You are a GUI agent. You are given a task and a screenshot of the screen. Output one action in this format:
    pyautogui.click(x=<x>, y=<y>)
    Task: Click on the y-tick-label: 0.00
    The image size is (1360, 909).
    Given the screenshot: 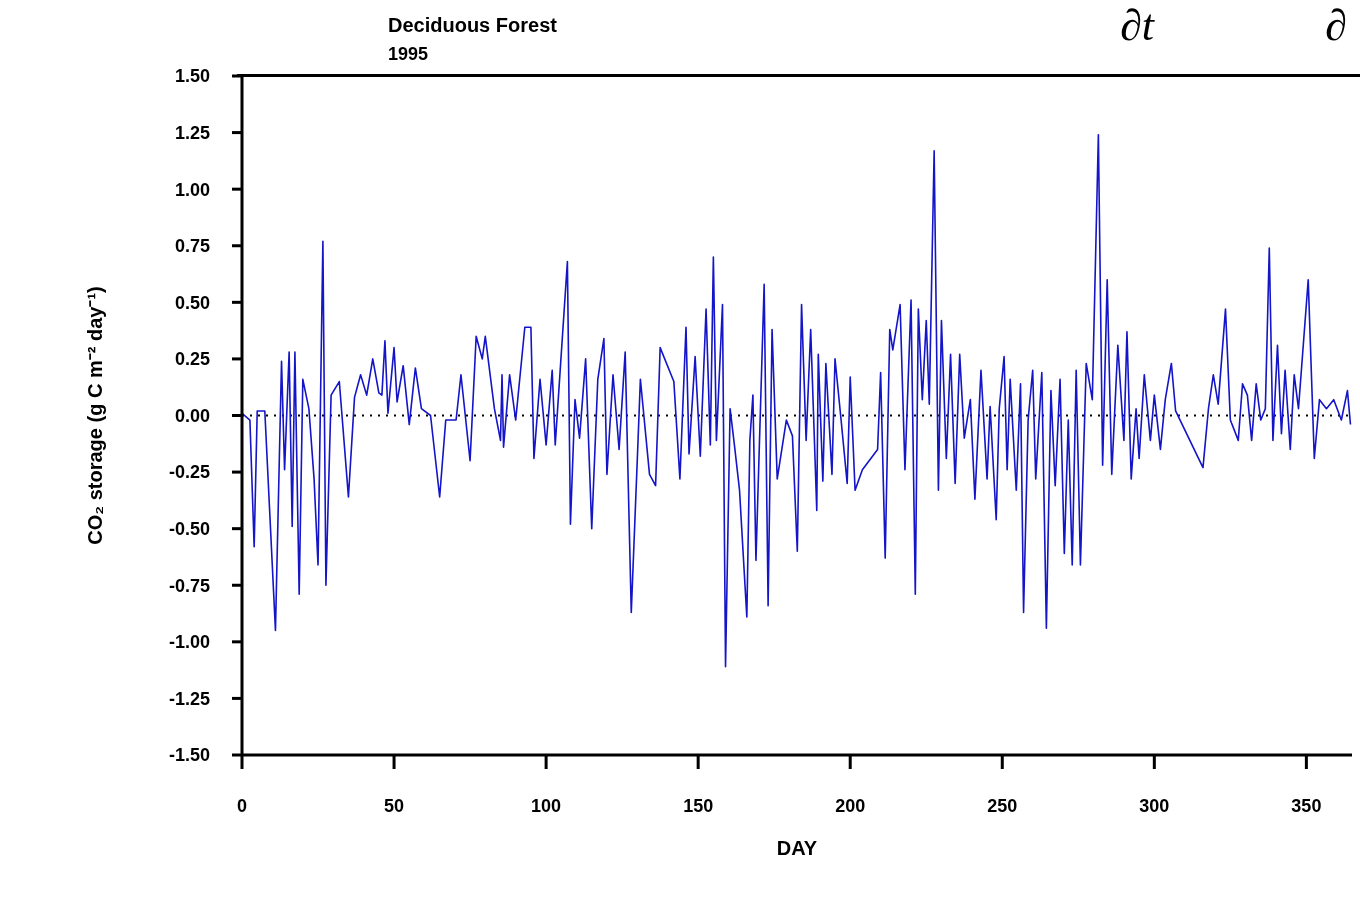 What is the action you would take?
    pyautogui.click(x=192, y=415)
    